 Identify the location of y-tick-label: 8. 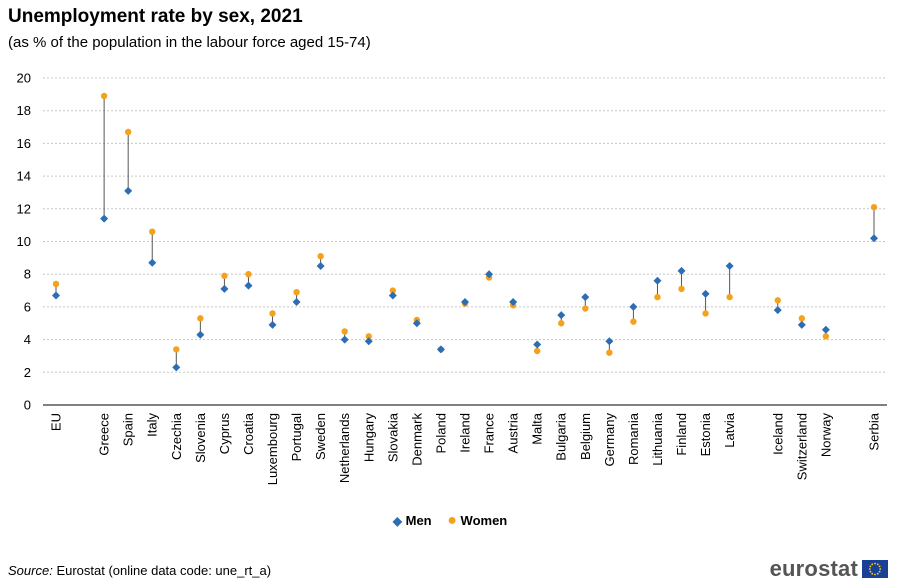
(27, 274).